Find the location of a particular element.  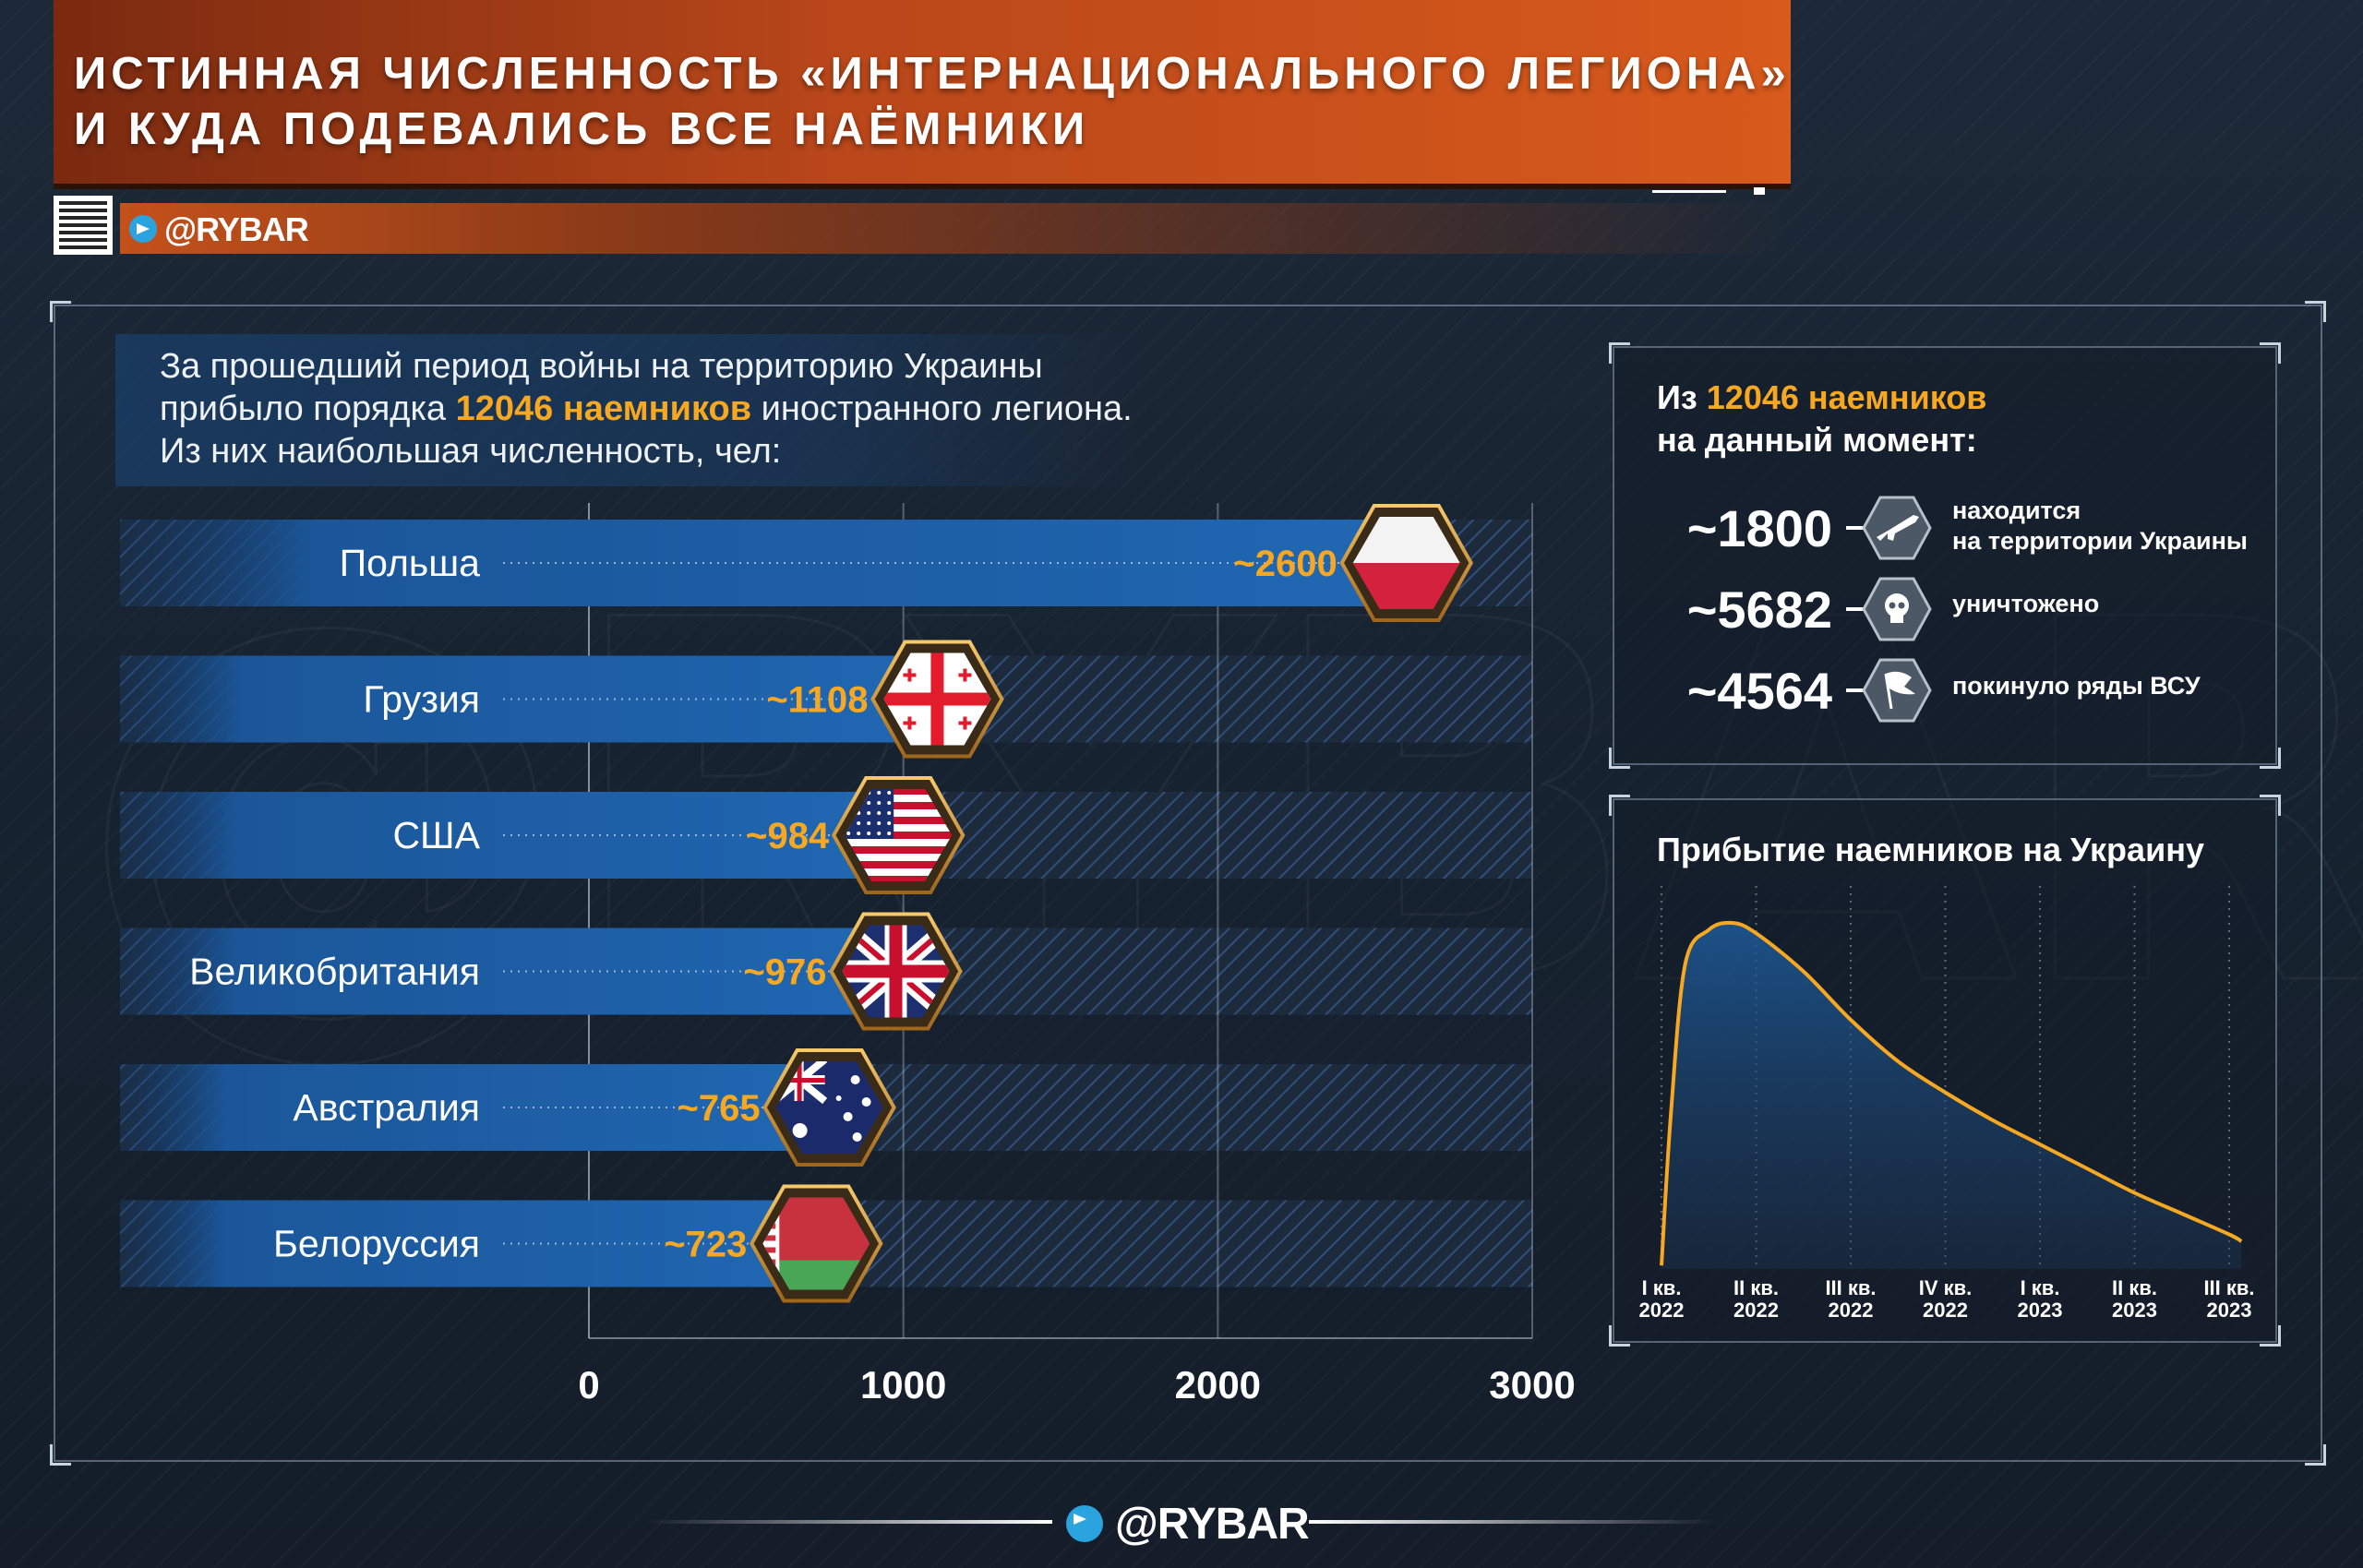

value-label: ~984 is located at coordinates (788, 836).